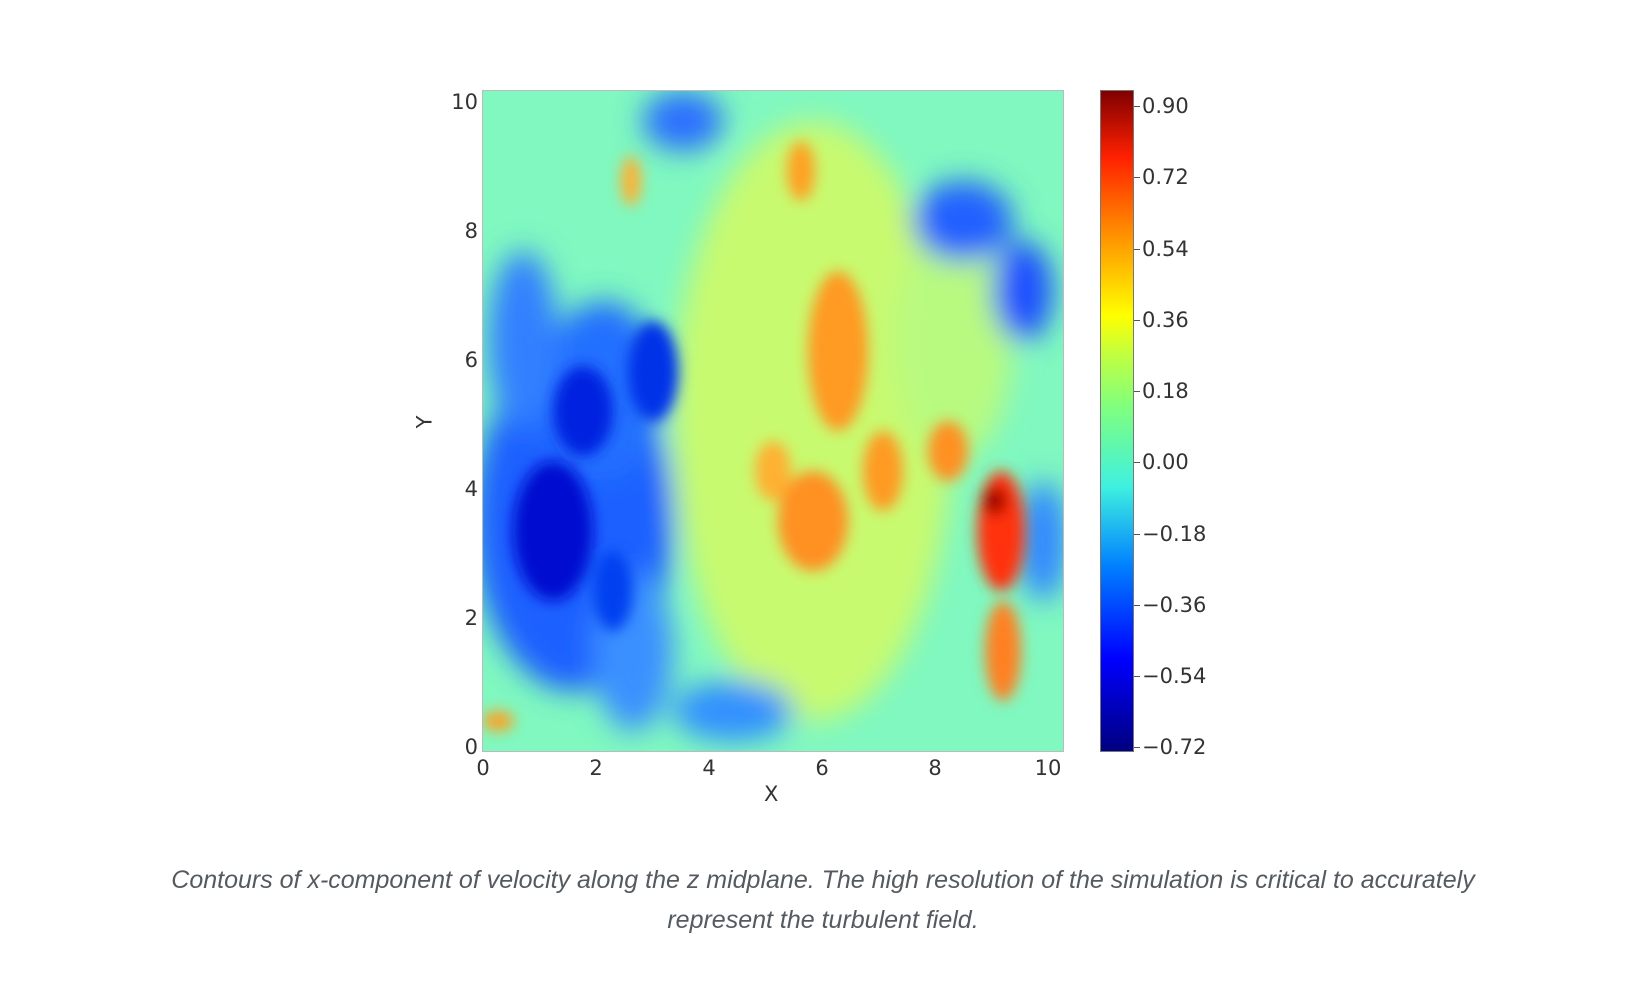 The image size is (1646, 986). I want to click on y-tick-2: 2, so click(471, 618).